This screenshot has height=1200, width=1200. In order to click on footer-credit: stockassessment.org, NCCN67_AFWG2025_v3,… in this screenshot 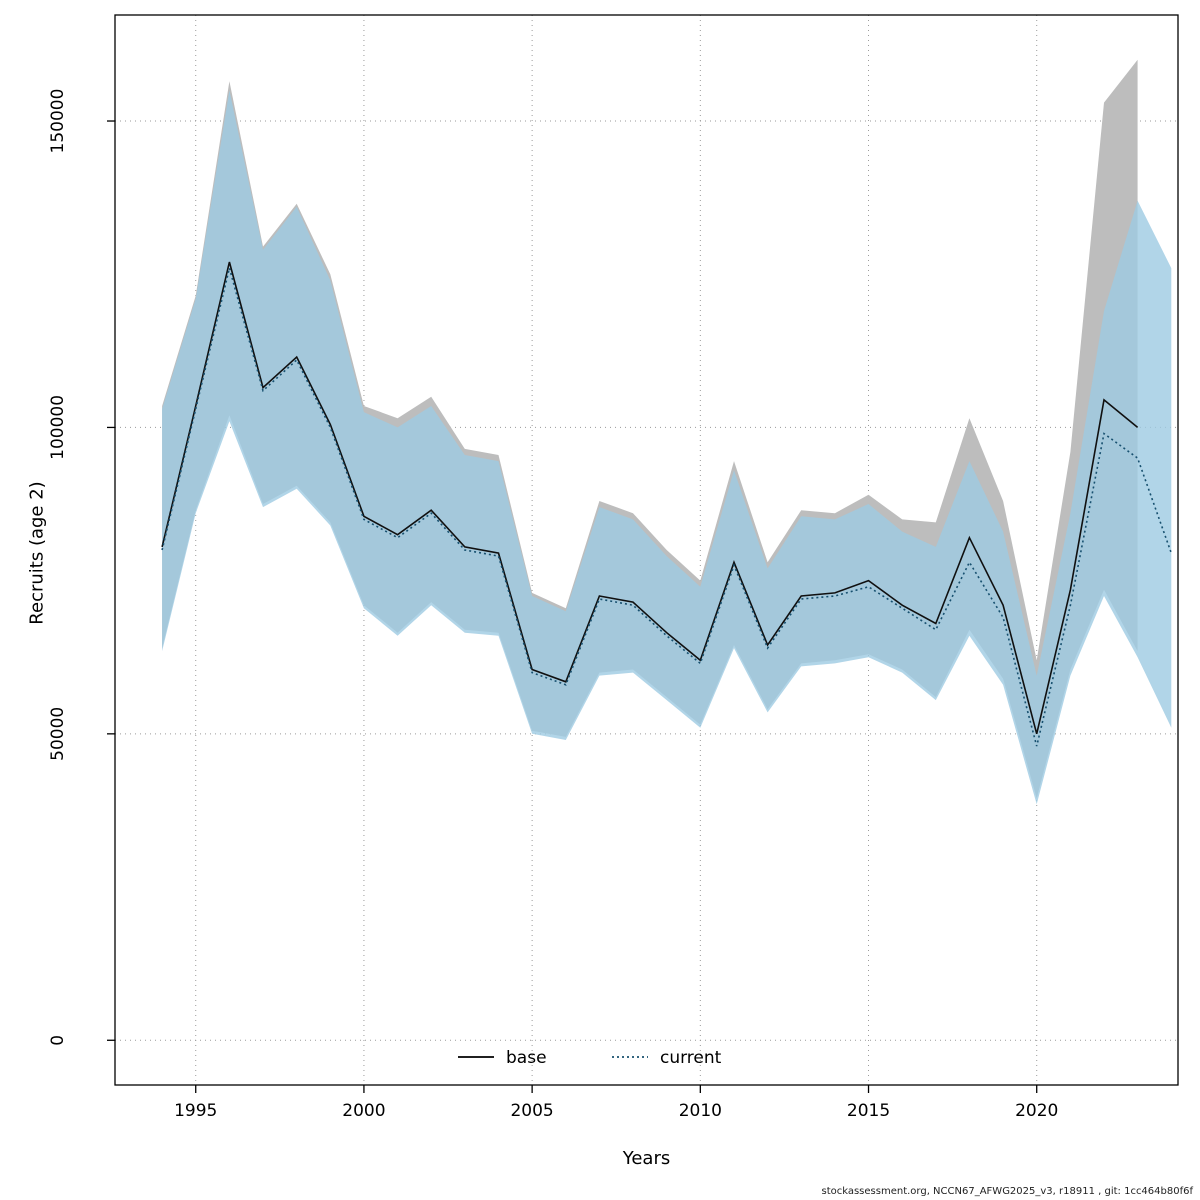, I will do `click(1007, 1191)`.